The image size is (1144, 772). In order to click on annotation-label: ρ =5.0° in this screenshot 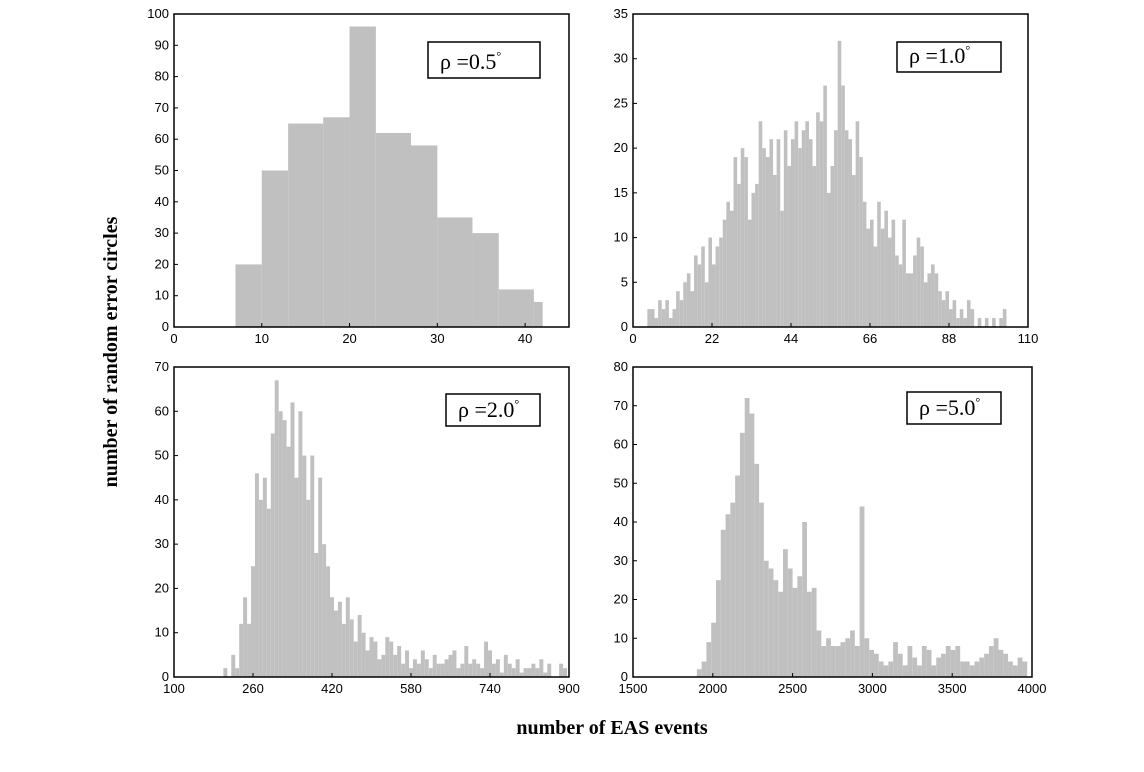, I will do `click(949, 407)`.